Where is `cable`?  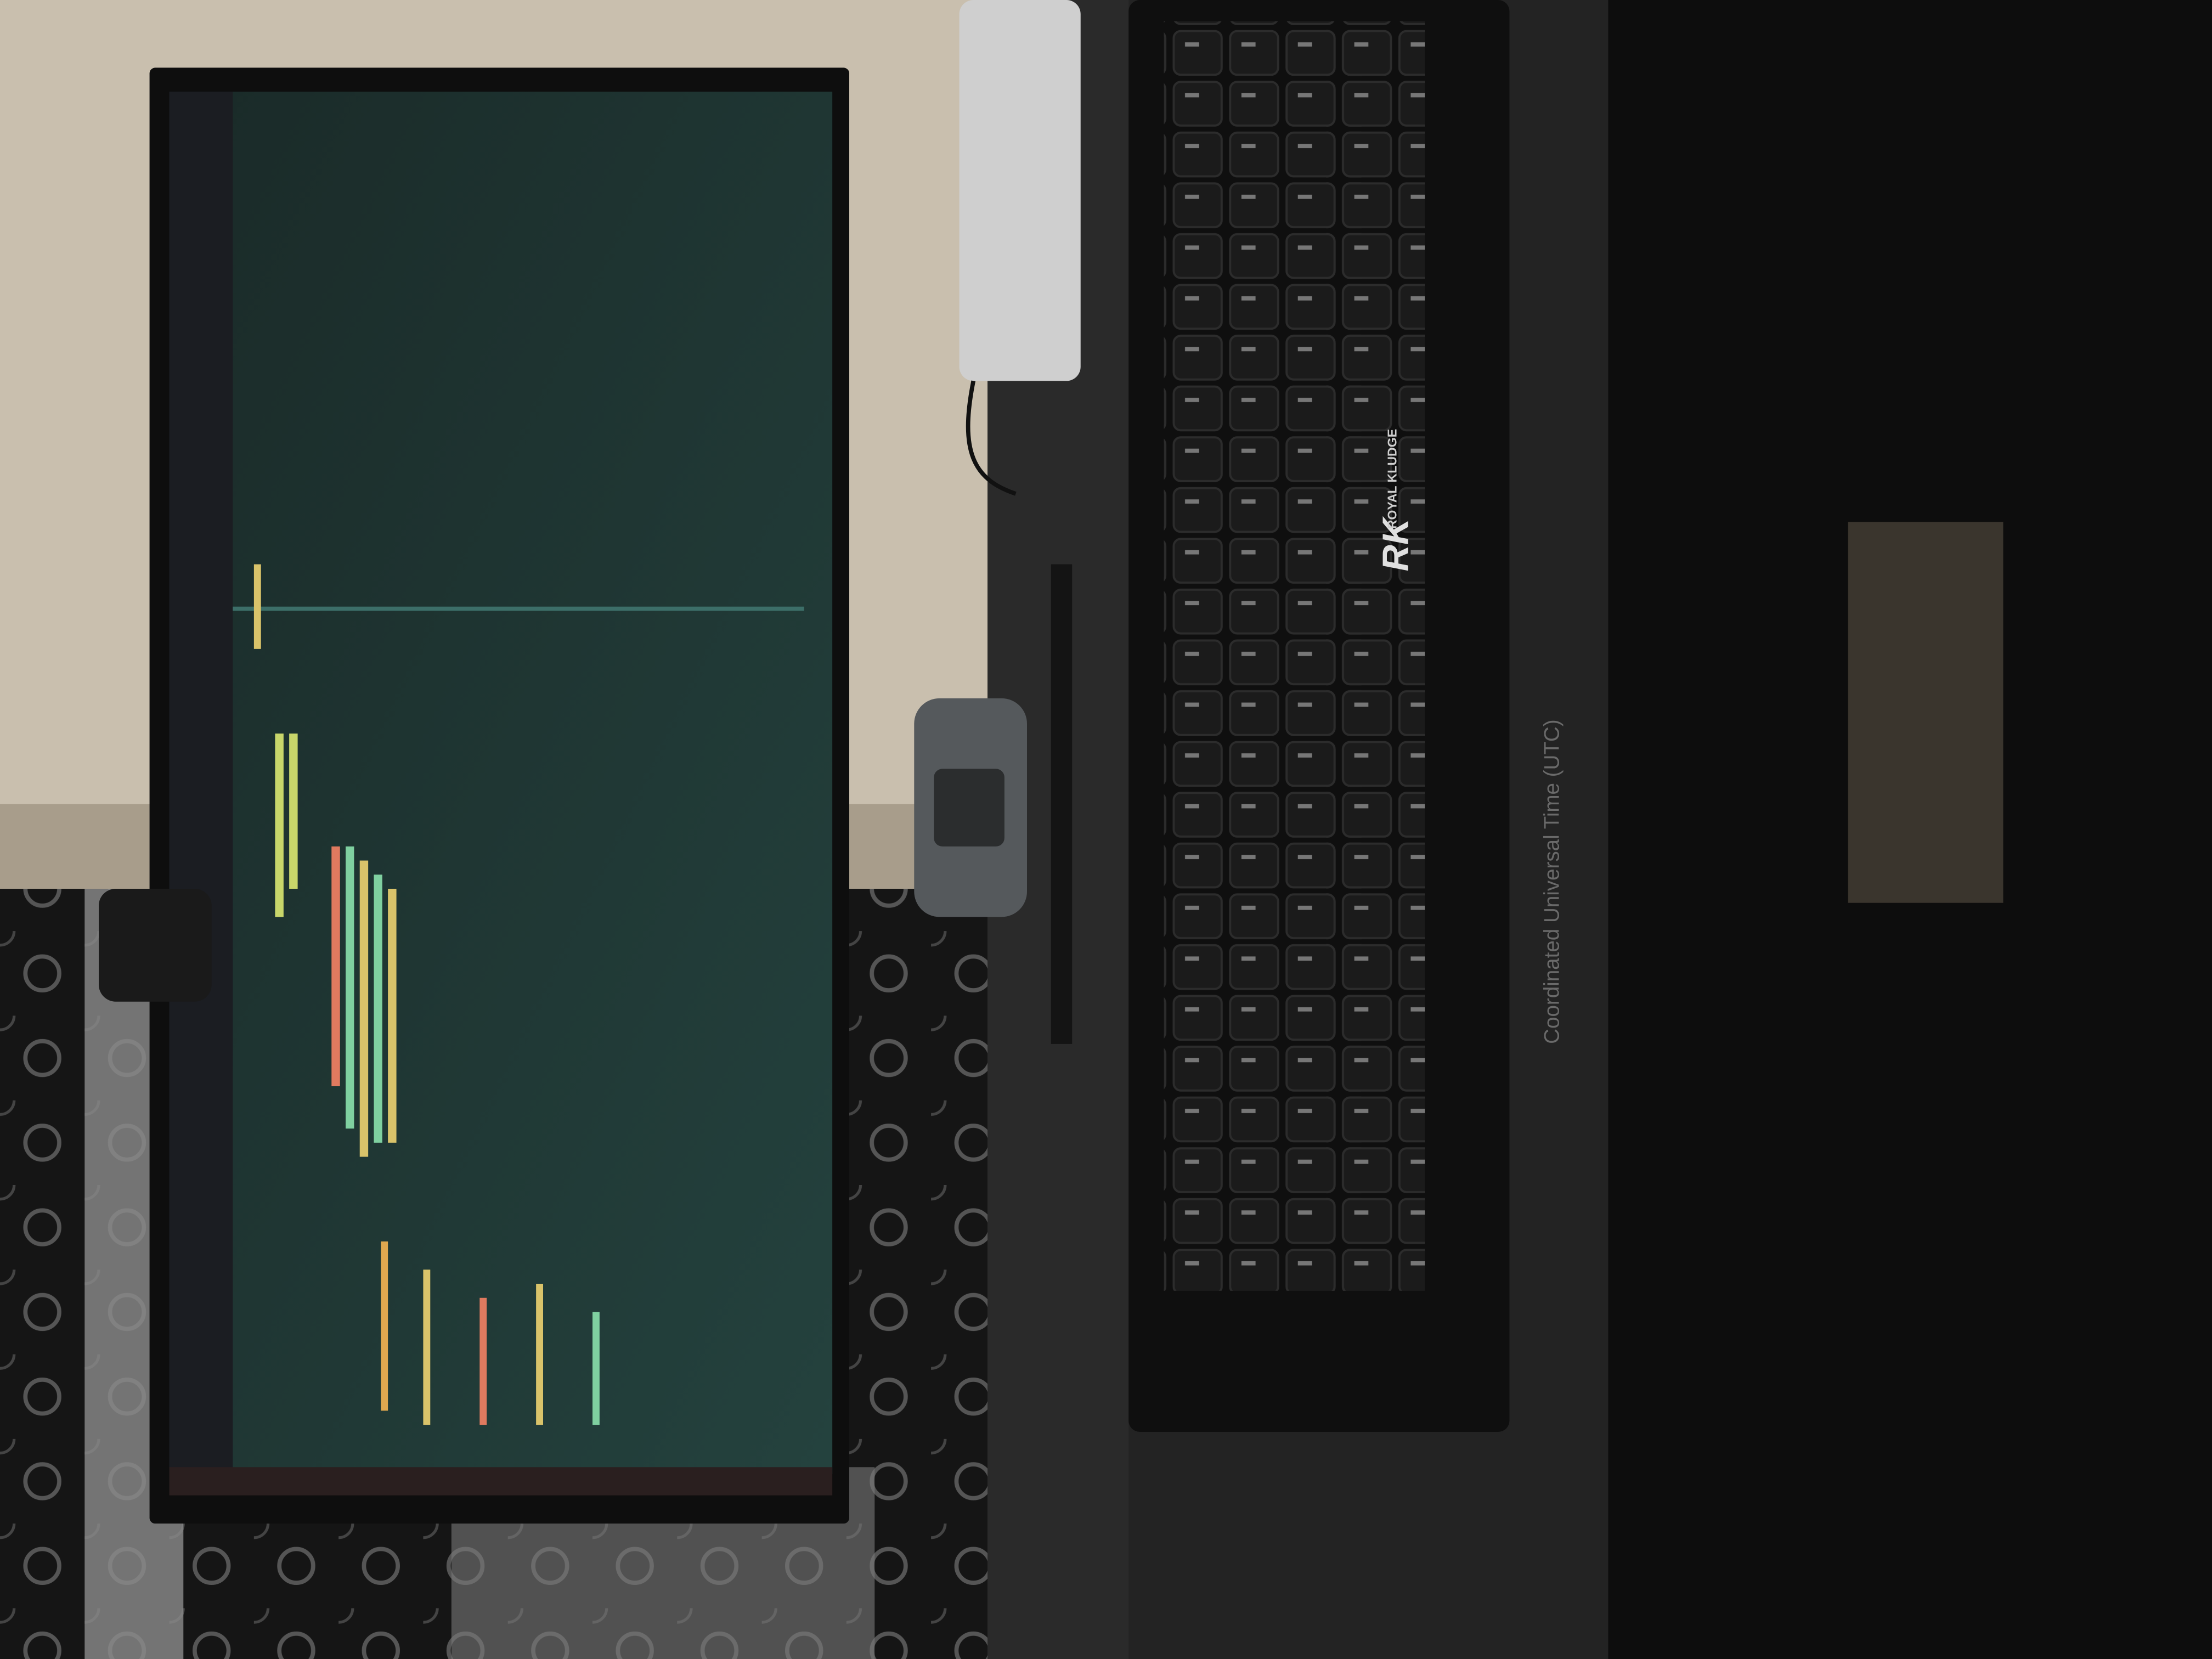 cable is located at coordinates (991, 438).